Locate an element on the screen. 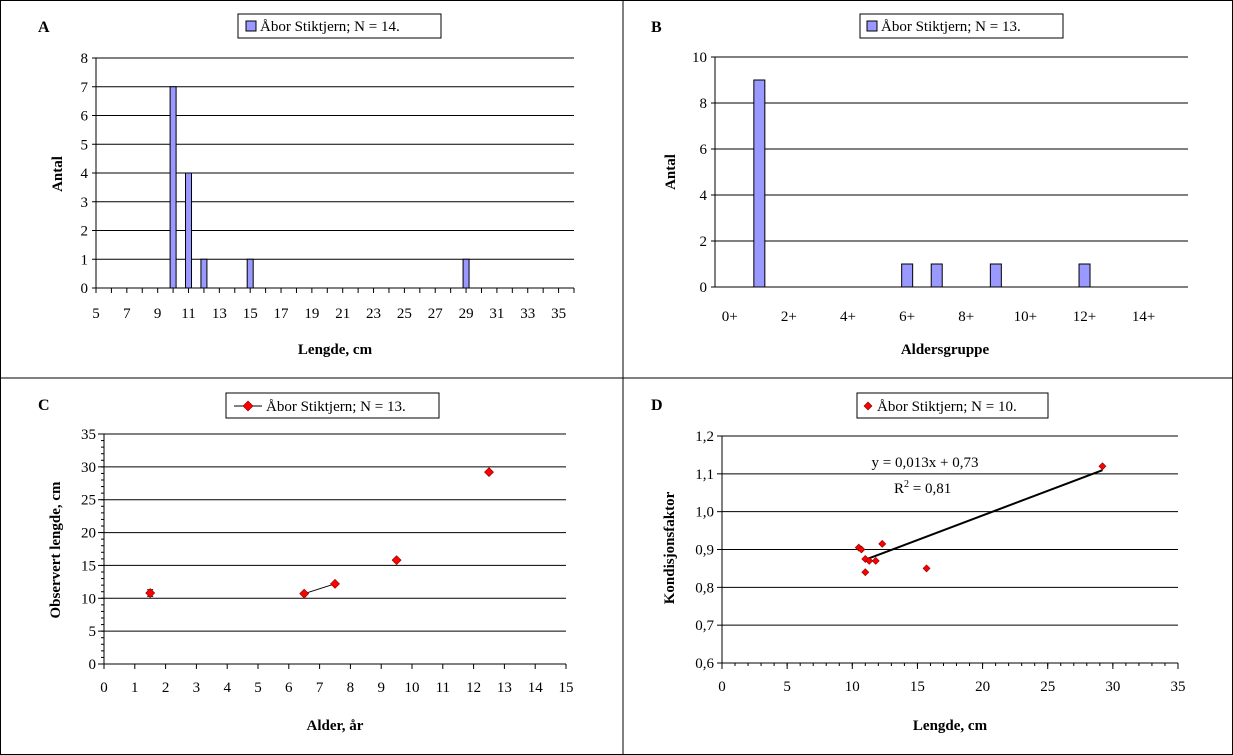 This screenshot has width=1233, height=755. x-tick-label: 0 is located at coordinates (104, 688).